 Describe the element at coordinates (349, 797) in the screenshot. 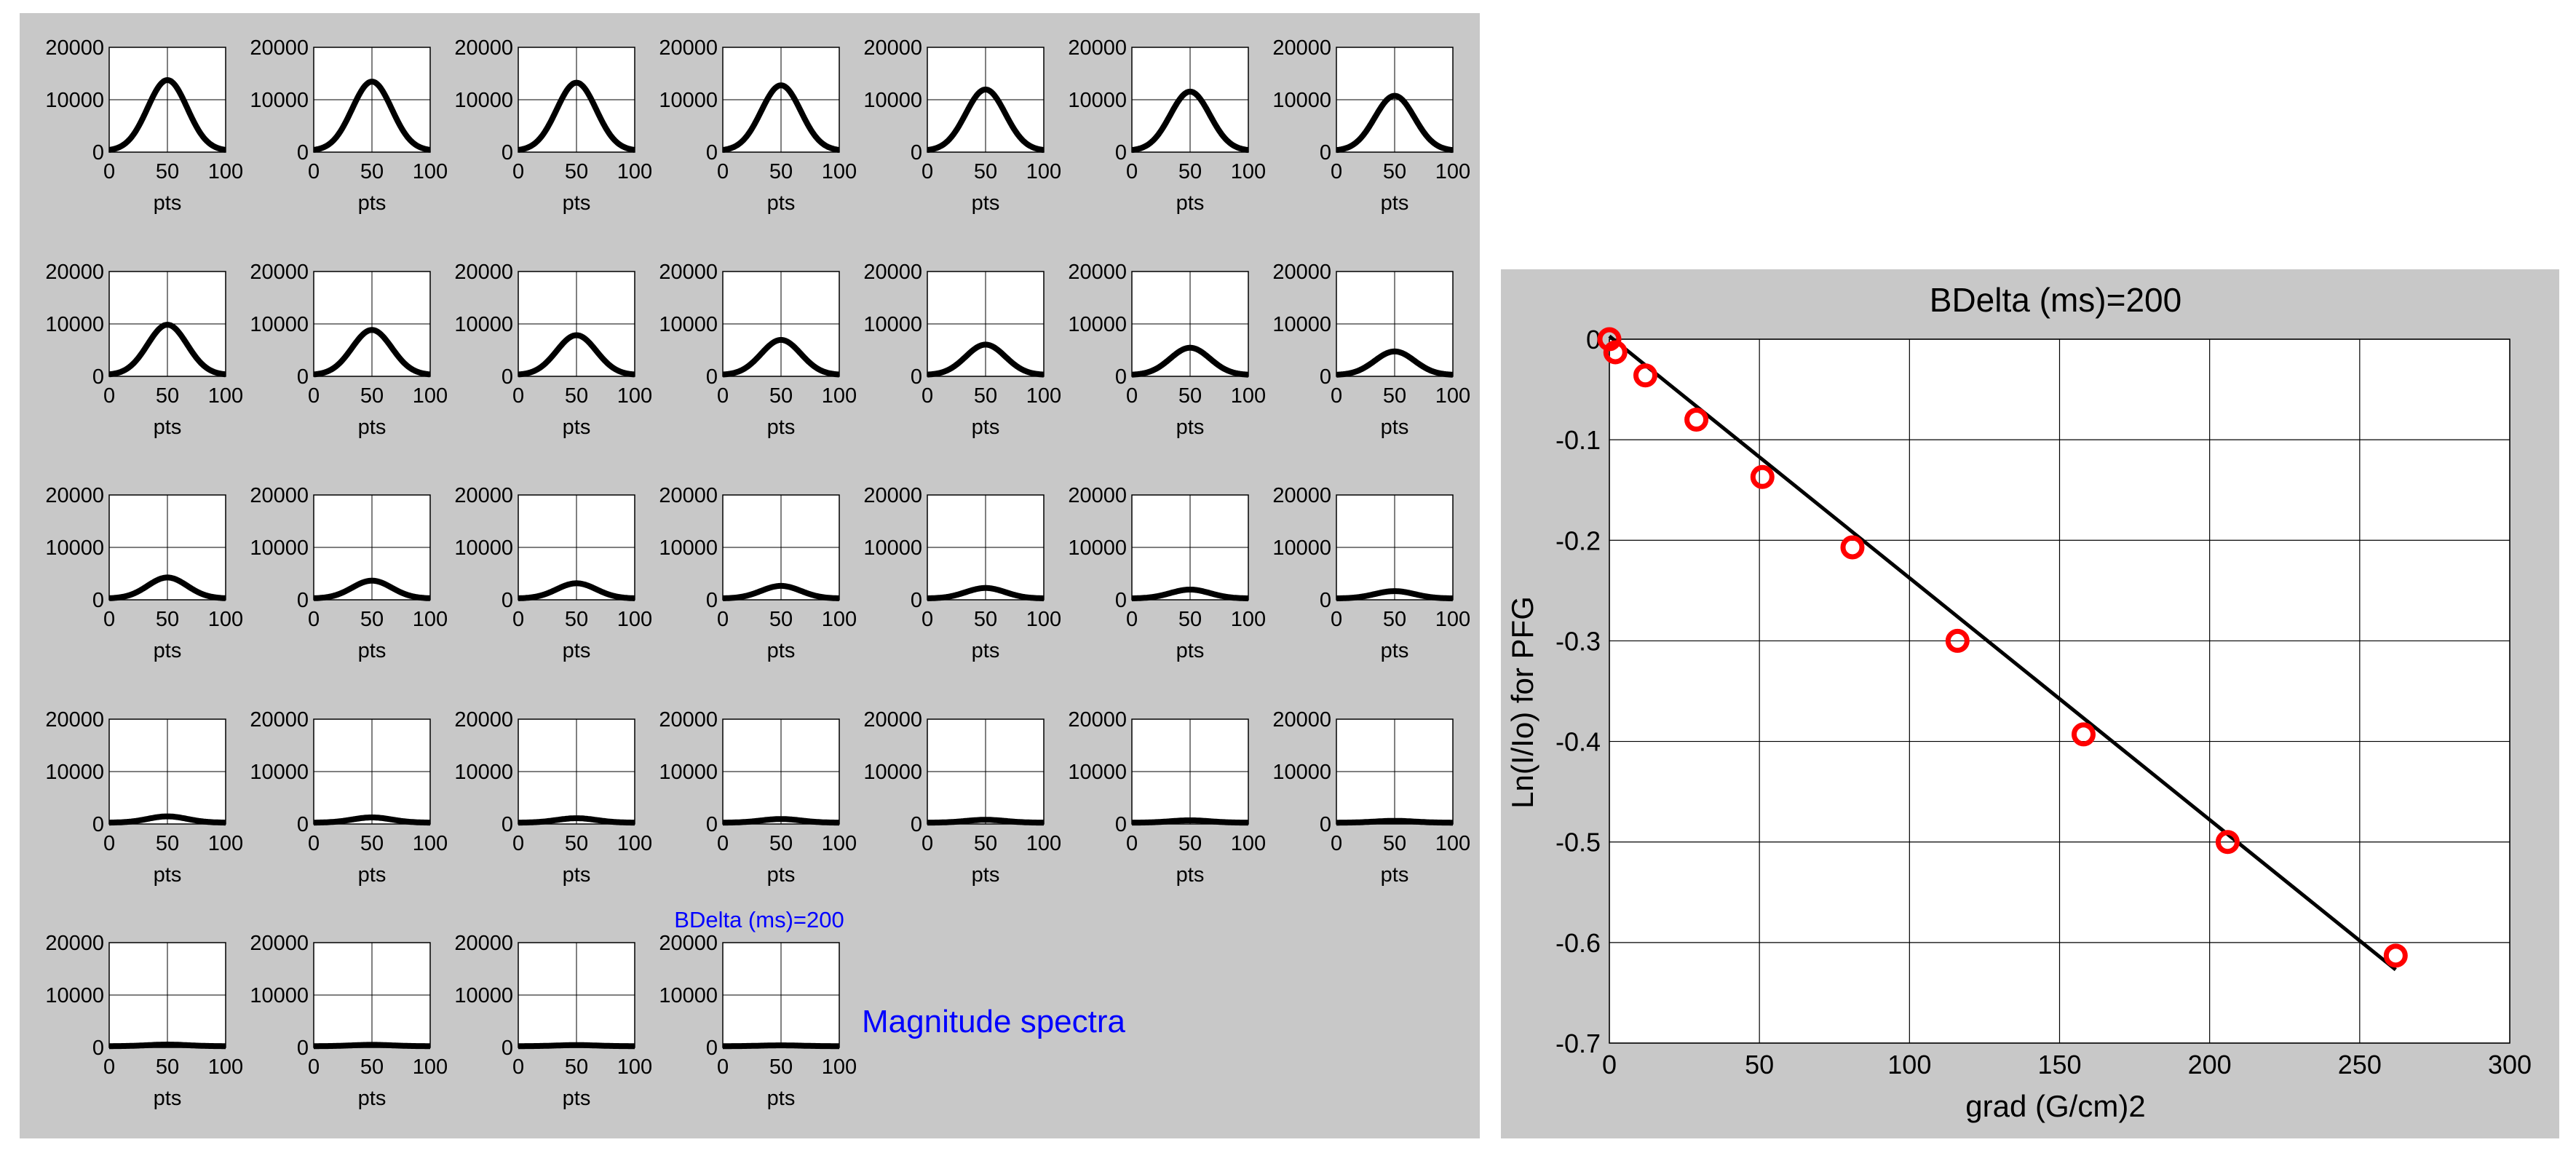

I see `spectrum-panel-23: 0 10000 20000 0 50 100 pts` at that location.